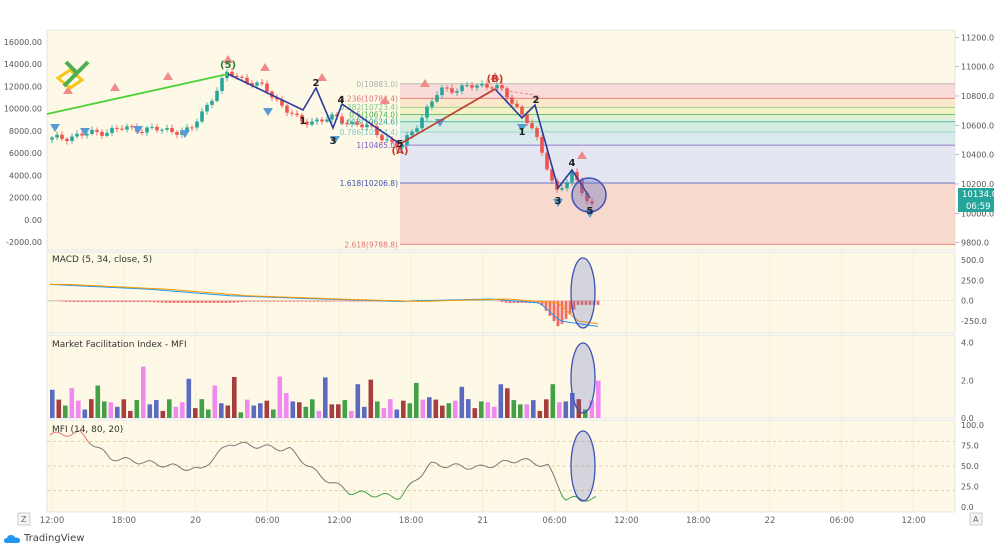  Describe the element at coordinates (677, 118) in the screenshot. I see `fib-band` at that location.